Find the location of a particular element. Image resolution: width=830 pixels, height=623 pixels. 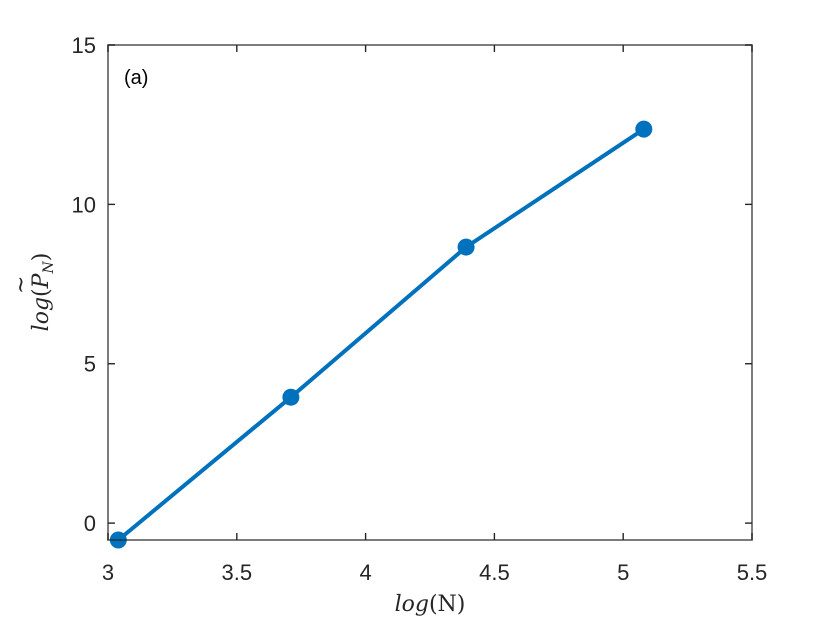

x-tick-label: 5.5 is located at coordinates (752, 572).